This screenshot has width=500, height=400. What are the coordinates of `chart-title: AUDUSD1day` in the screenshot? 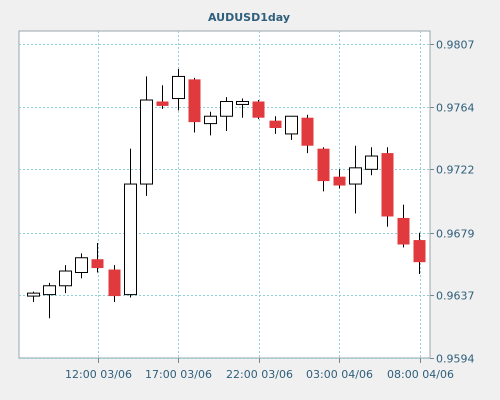 It's located at (249, 17).